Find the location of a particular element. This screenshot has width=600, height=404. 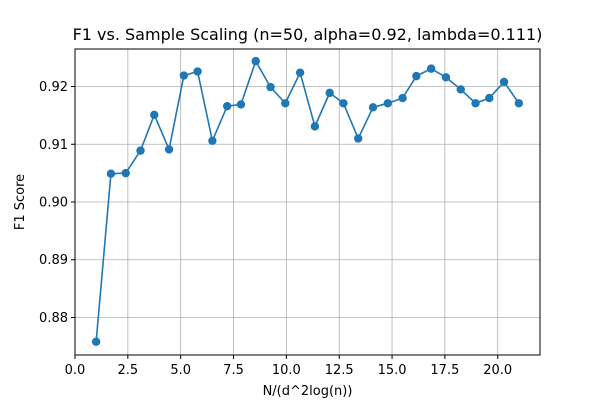

x-tick-label: 2.5 is located at coordinates (127, 370).